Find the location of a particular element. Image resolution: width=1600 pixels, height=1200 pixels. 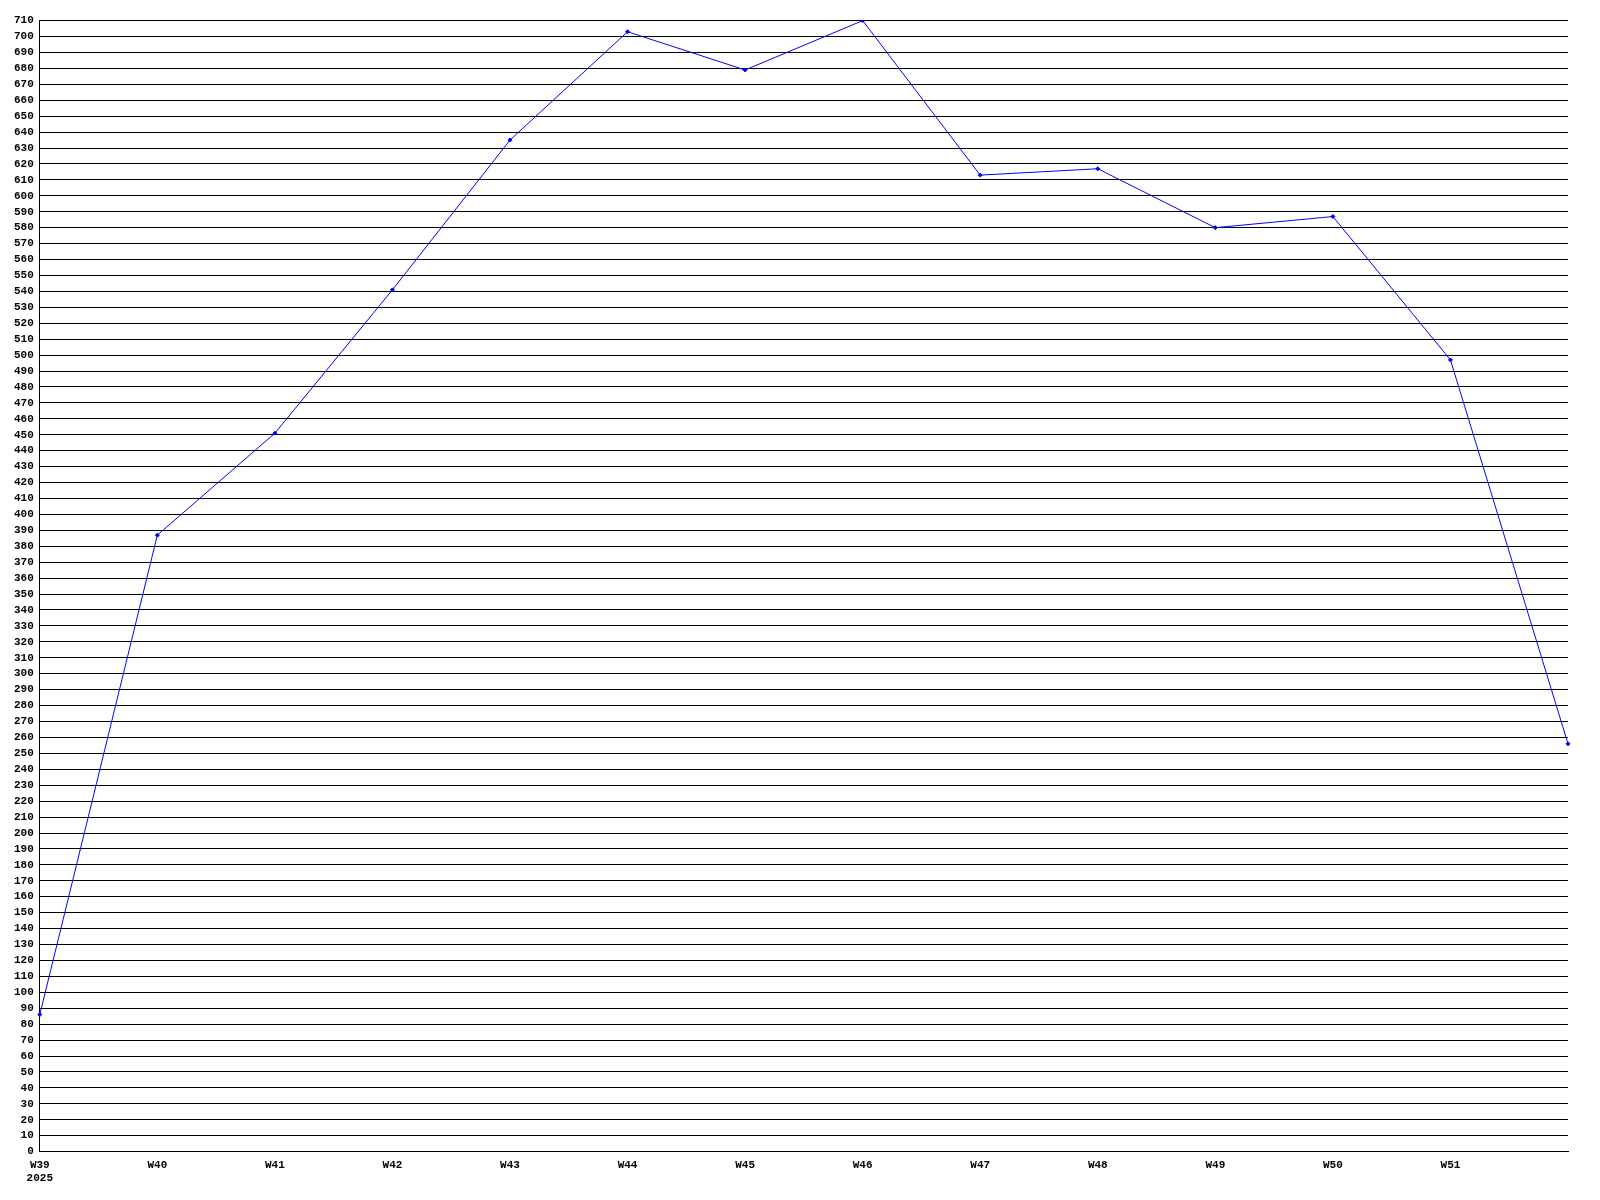

x-tick-label: W45 is located at coordinates (745, 1164).